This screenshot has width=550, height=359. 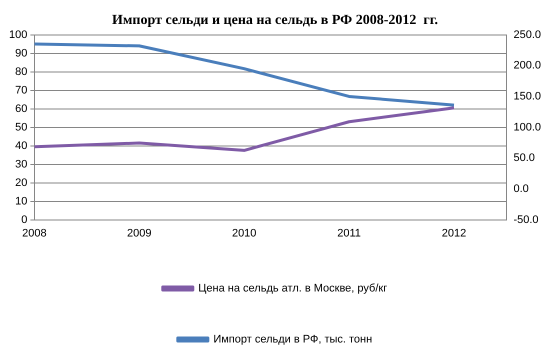 I want to click on y-tick-label: 0, so click(x=24, y=220).